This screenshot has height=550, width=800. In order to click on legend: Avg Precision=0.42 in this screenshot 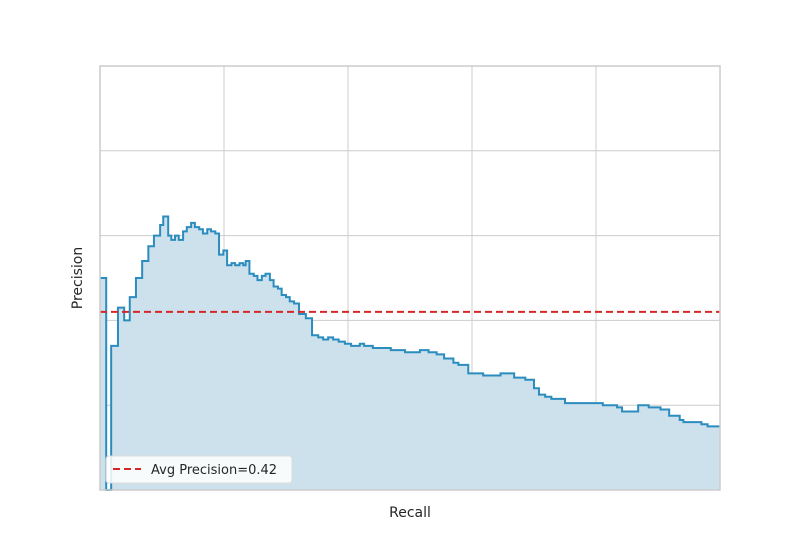, I will do `click(199, 469)`.